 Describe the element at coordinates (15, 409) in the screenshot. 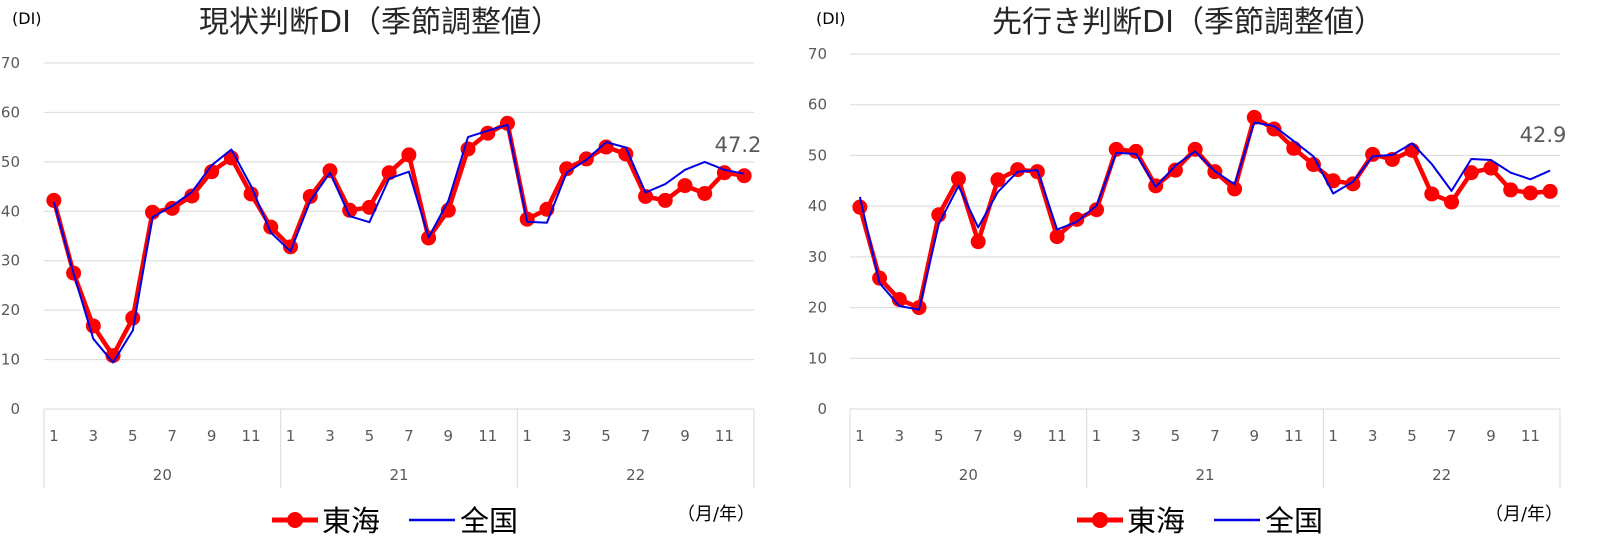

I see `chart1-y-tick-label: 0` at that location.